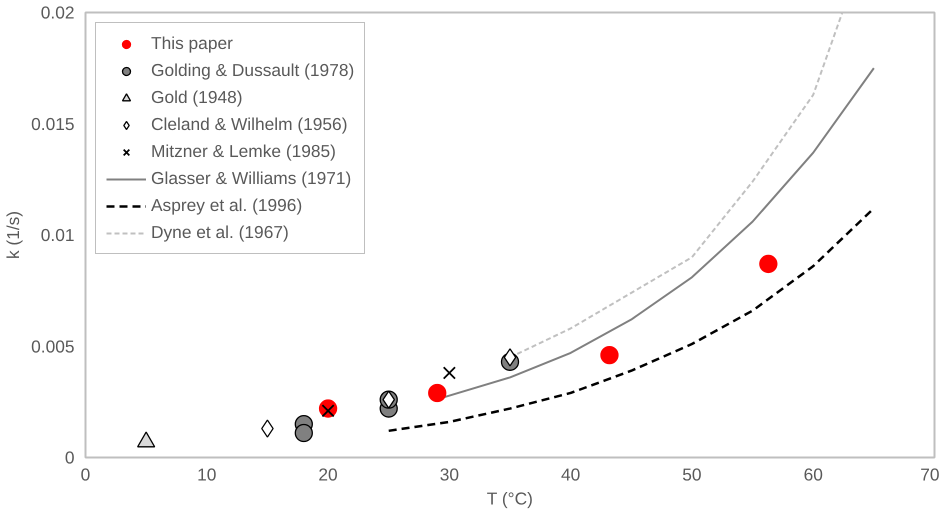  Describe the element at coordinates (328, 474) in the screenshot. I see `x-tick-label: 20` at that location.